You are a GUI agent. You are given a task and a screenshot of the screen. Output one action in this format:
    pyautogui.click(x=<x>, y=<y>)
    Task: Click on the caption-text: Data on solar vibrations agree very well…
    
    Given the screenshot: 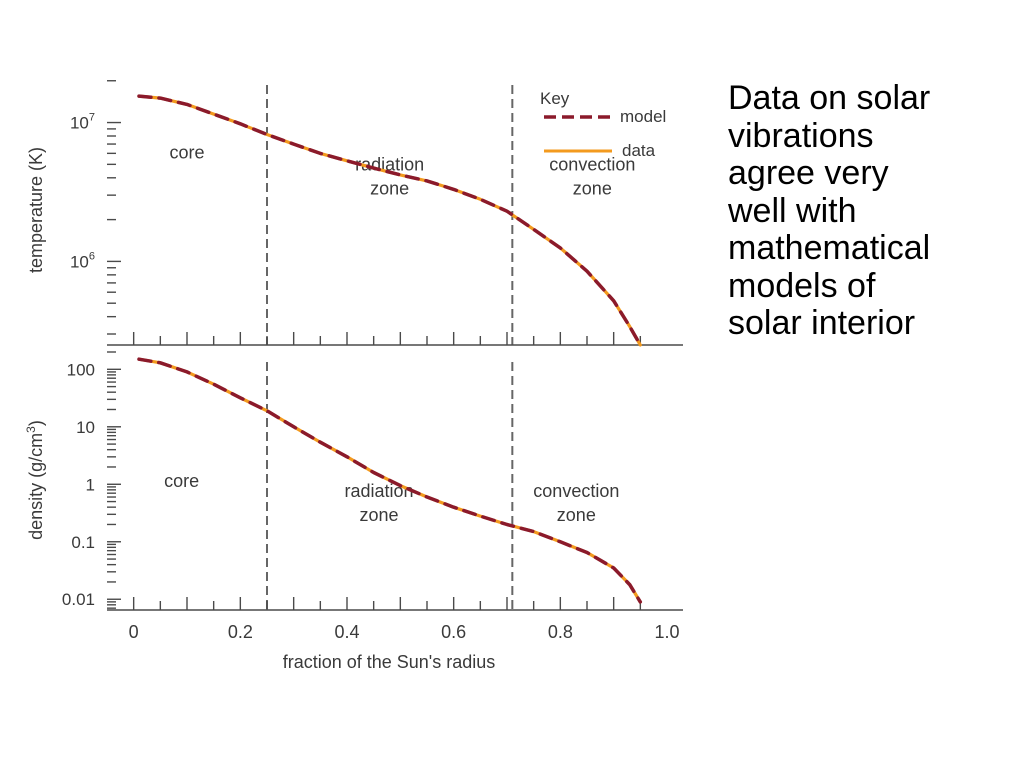 What is the action you would take?
    pyautogui.click(x=868, y=211)
    